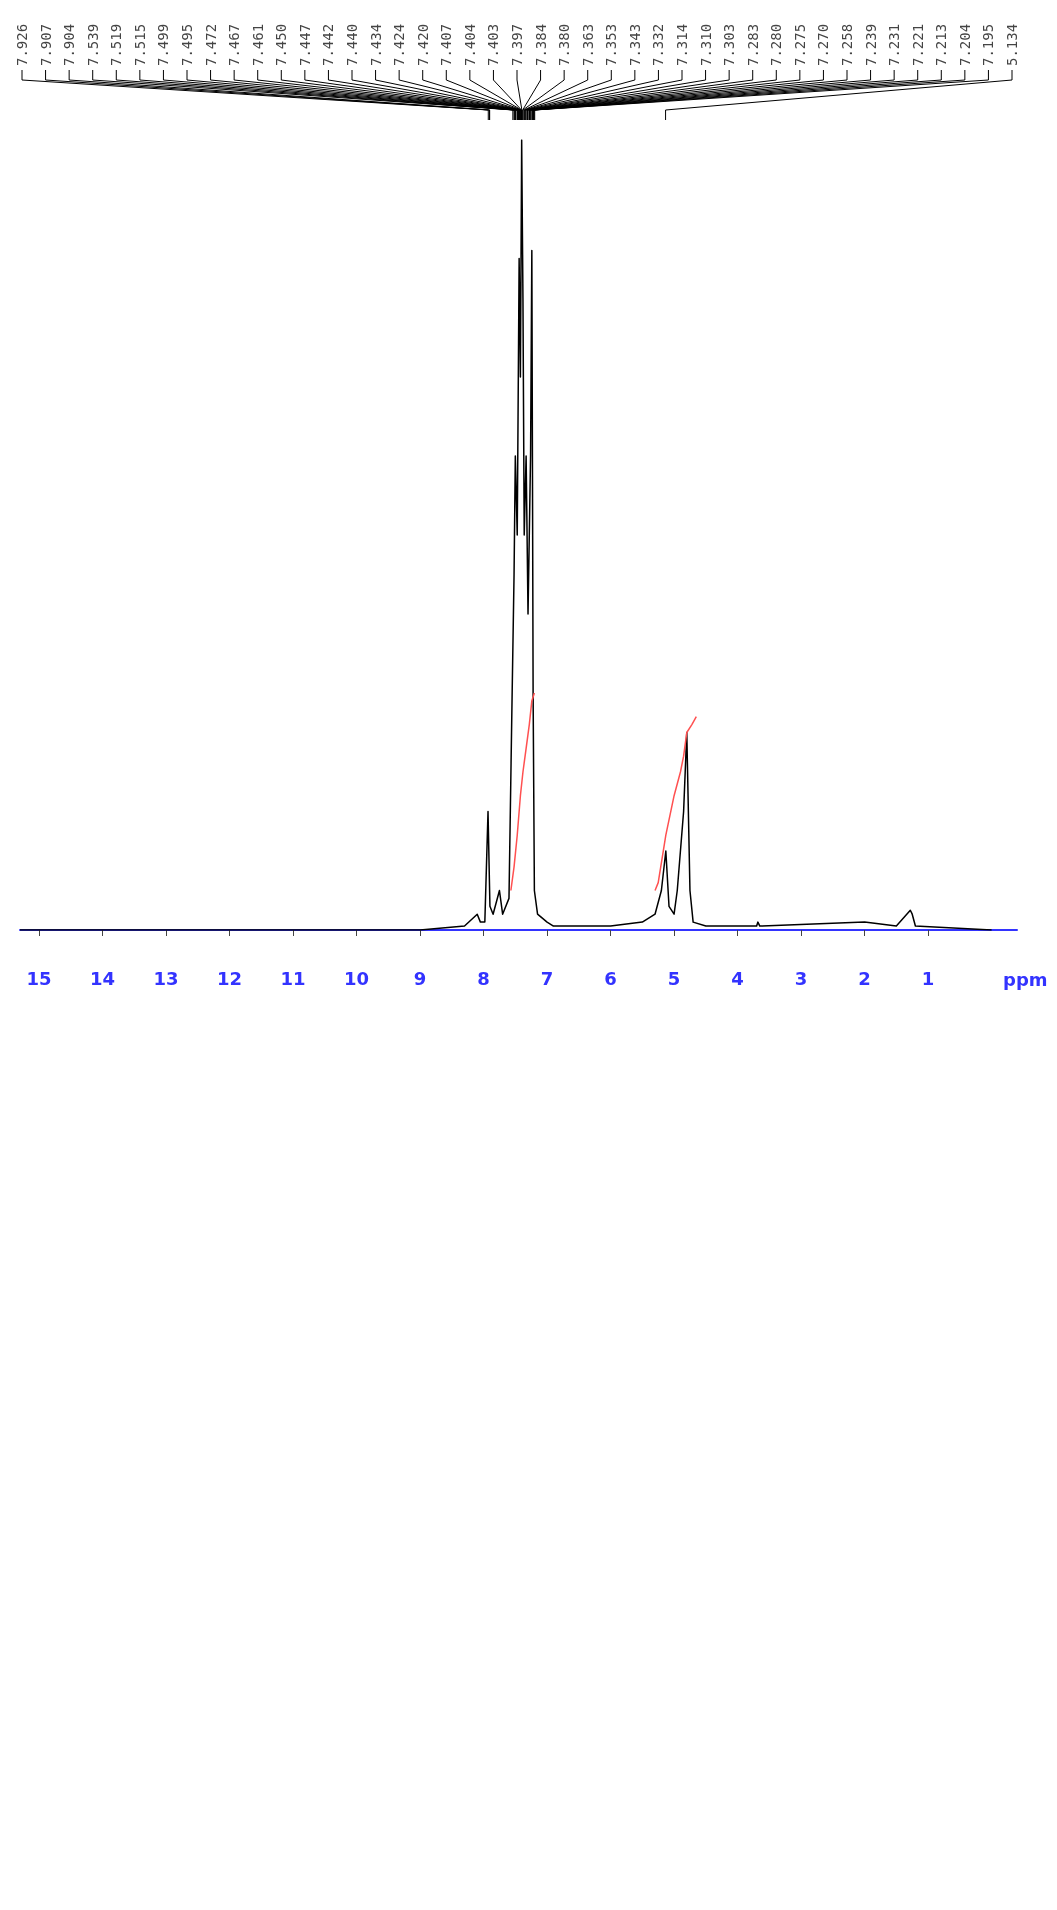 This screenshot has height=1910, width=1057. Describe the element at coordinates (257, 44) in the screenshot. I see `annotation: 7.461` at that location.